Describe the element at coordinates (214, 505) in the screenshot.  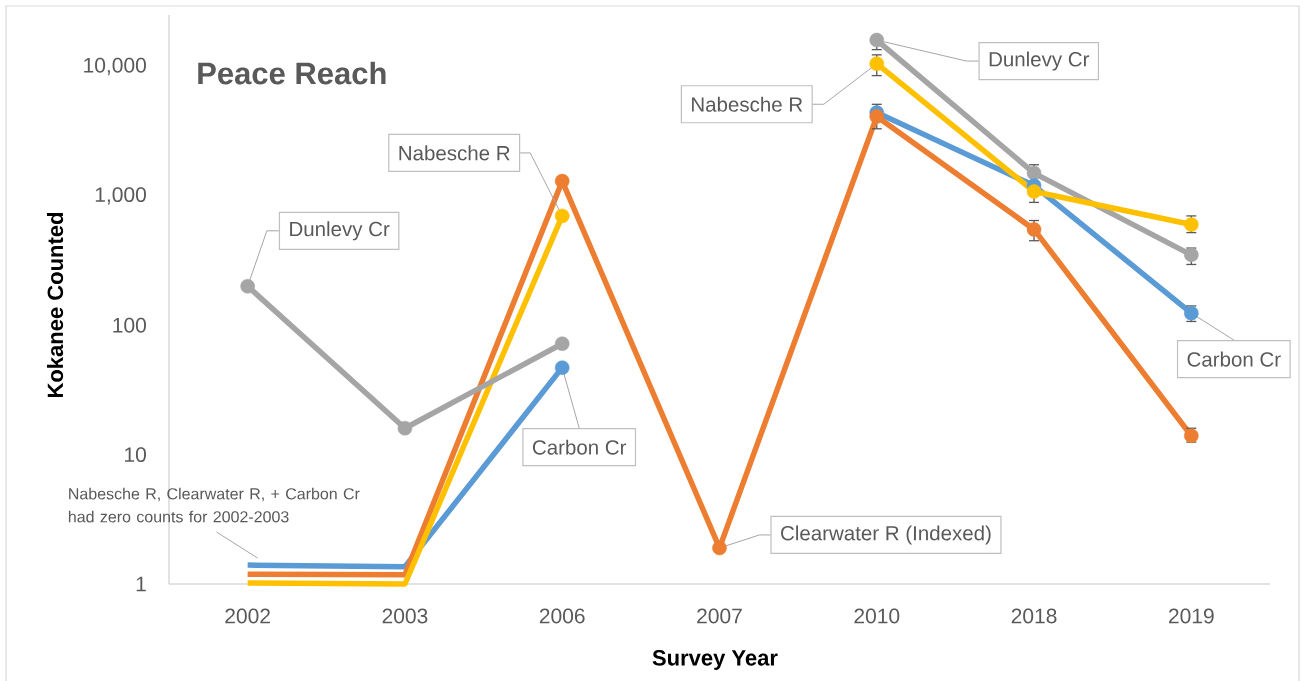
I see `annotation: Nabesche R, Clearwater R, + Carbon Cr had zero counts for 2002-2003` at that location.